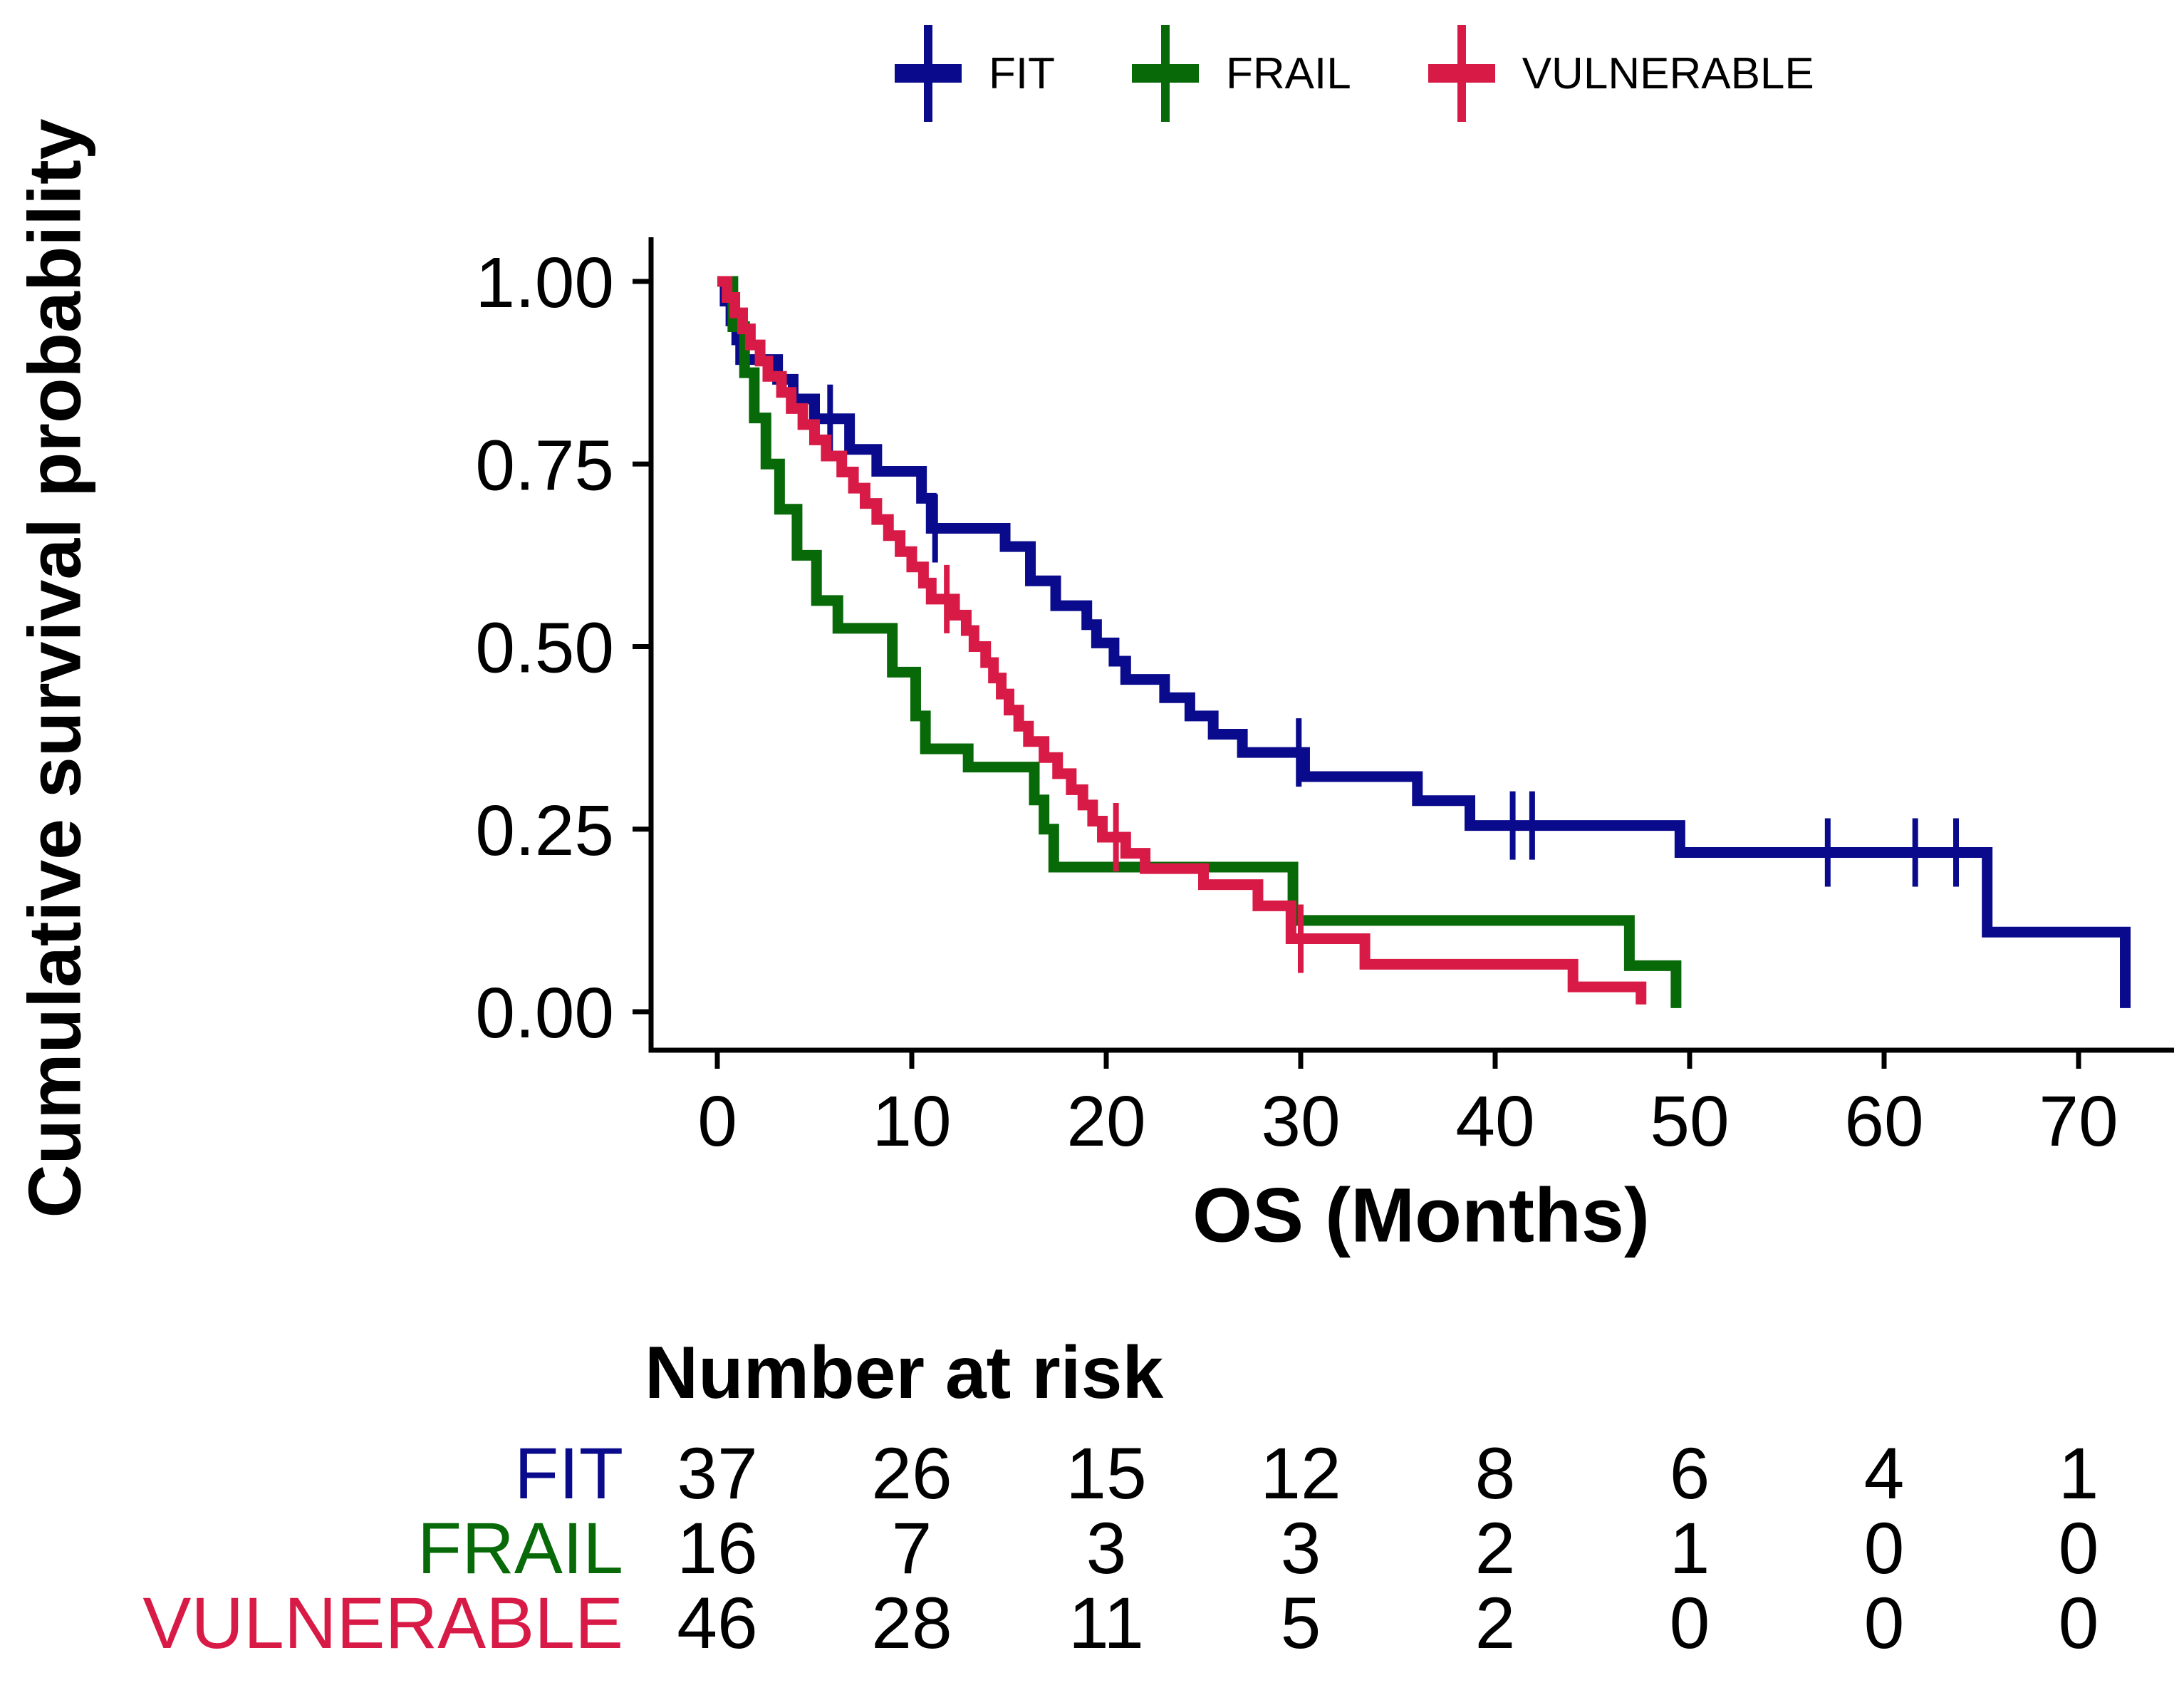  I want to click on y-tick-label: 1.00, so click(544, 283).